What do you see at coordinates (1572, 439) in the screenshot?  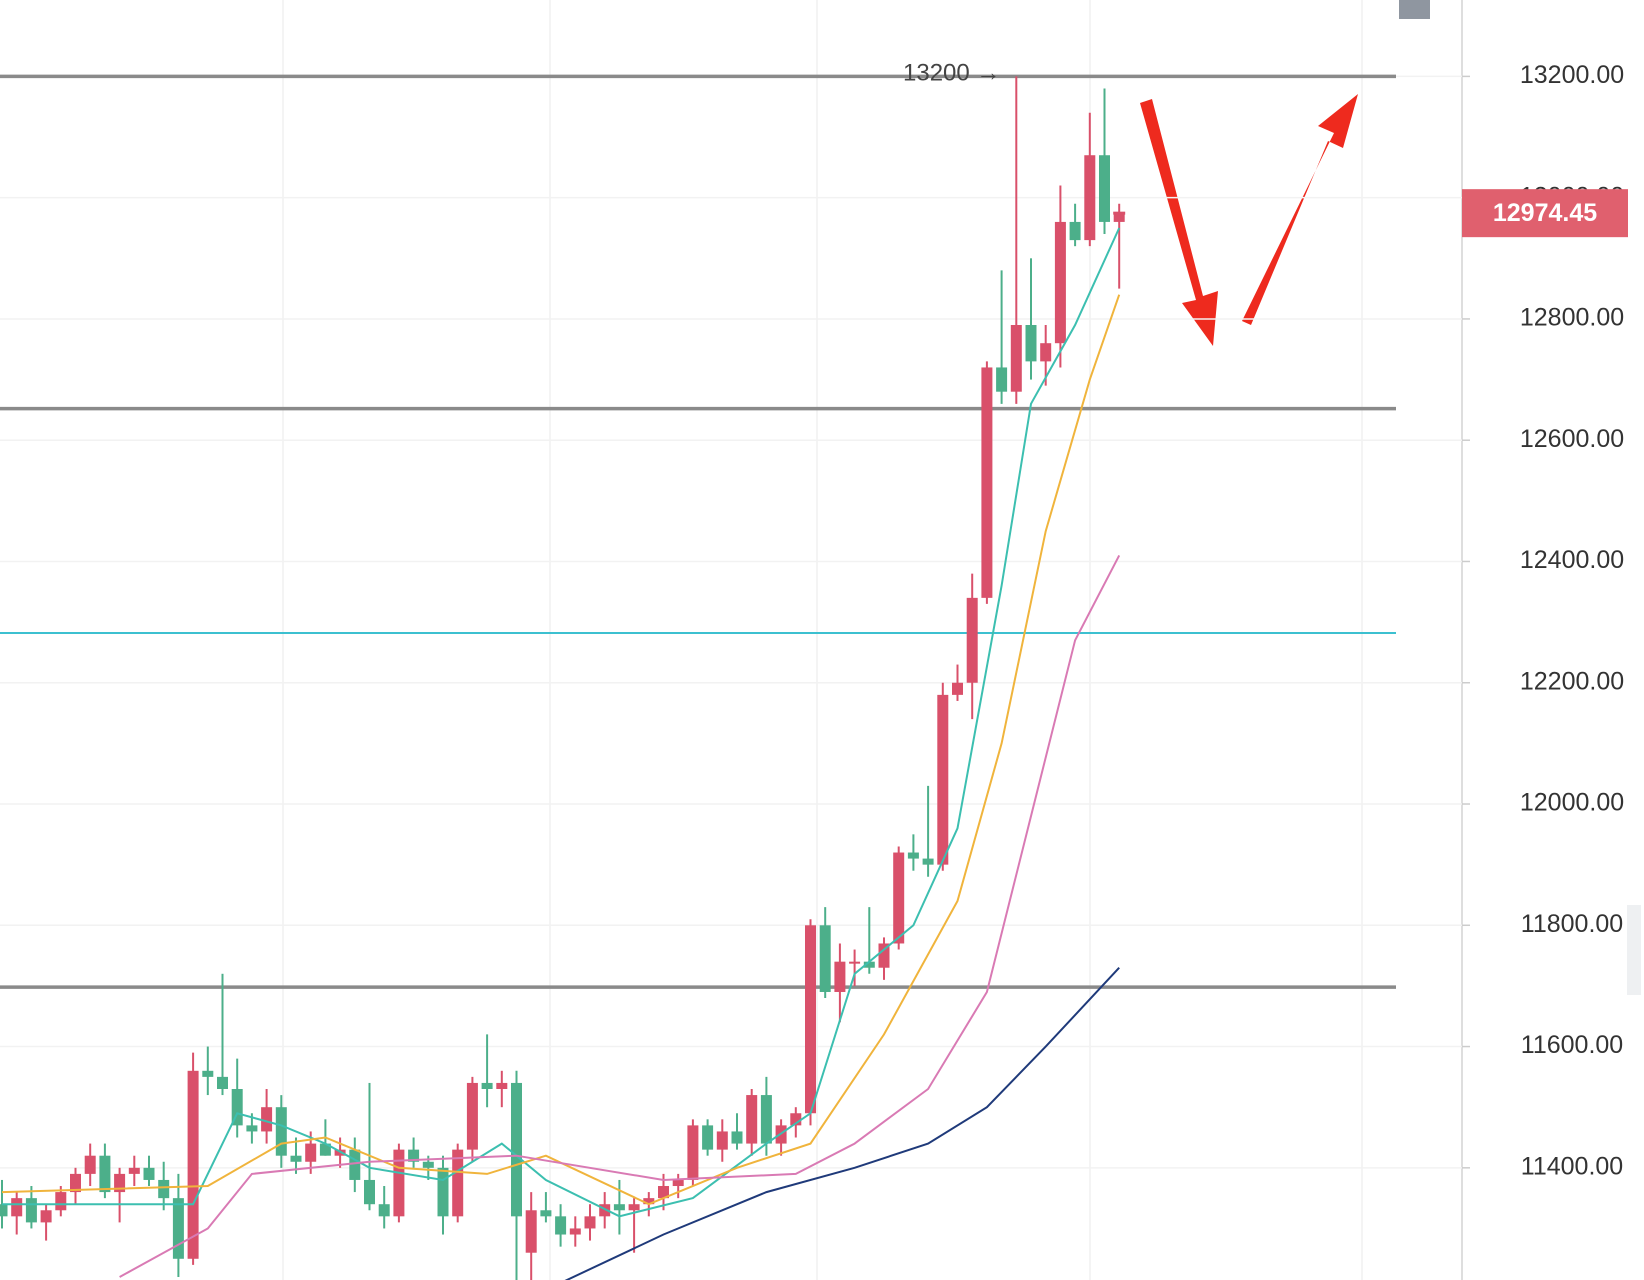 I see `y-tick-label: 12600.00` at bounding box center [1572, 439].